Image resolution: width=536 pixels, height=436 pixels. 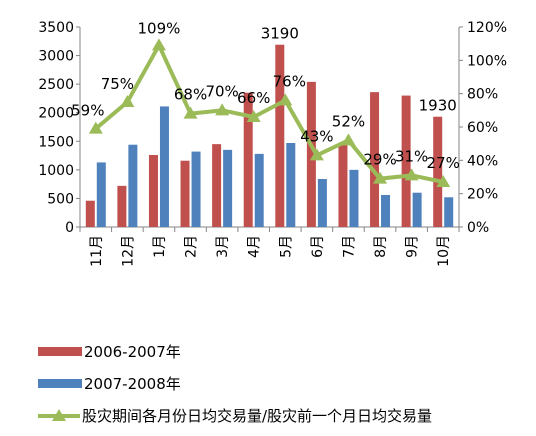 I want to click on legend-label-ratio-line: 股灾期间各月份日均交易量/股灾前一个月日均交易量, so click(x=257, y=416).